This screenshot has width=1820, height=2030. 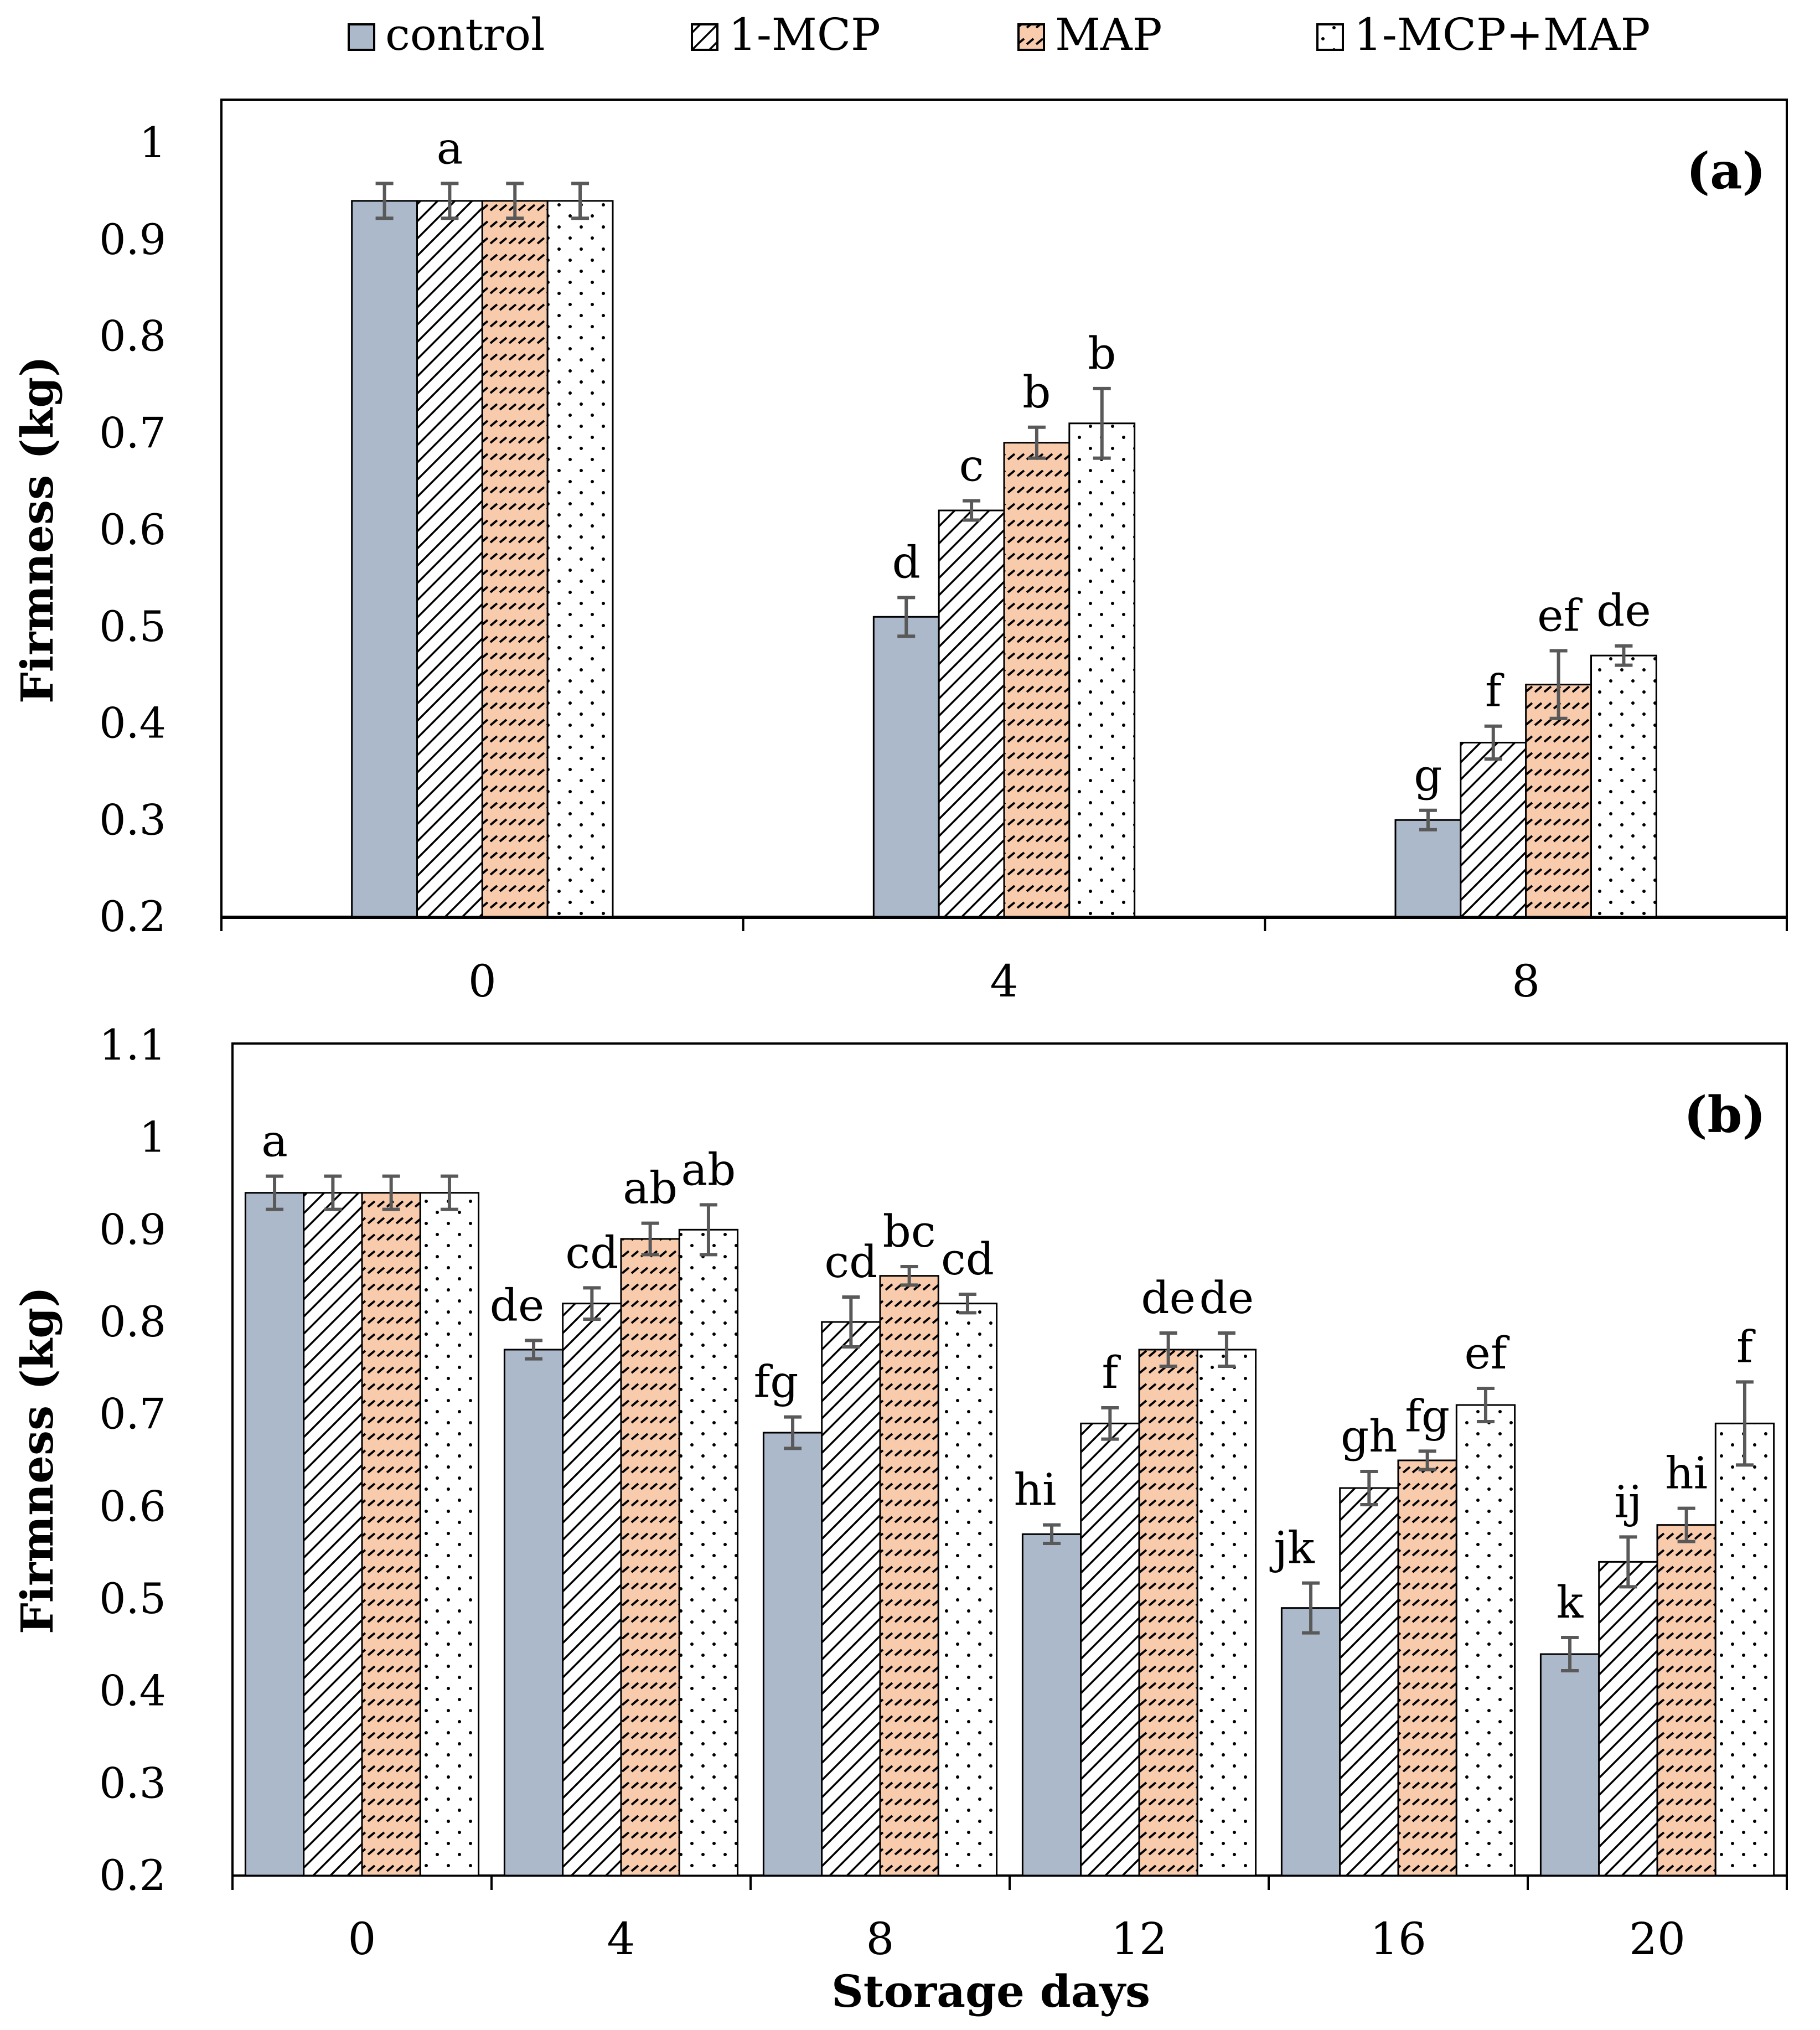 I want to click on legend-swatch-control, so click(x=362, y=37).